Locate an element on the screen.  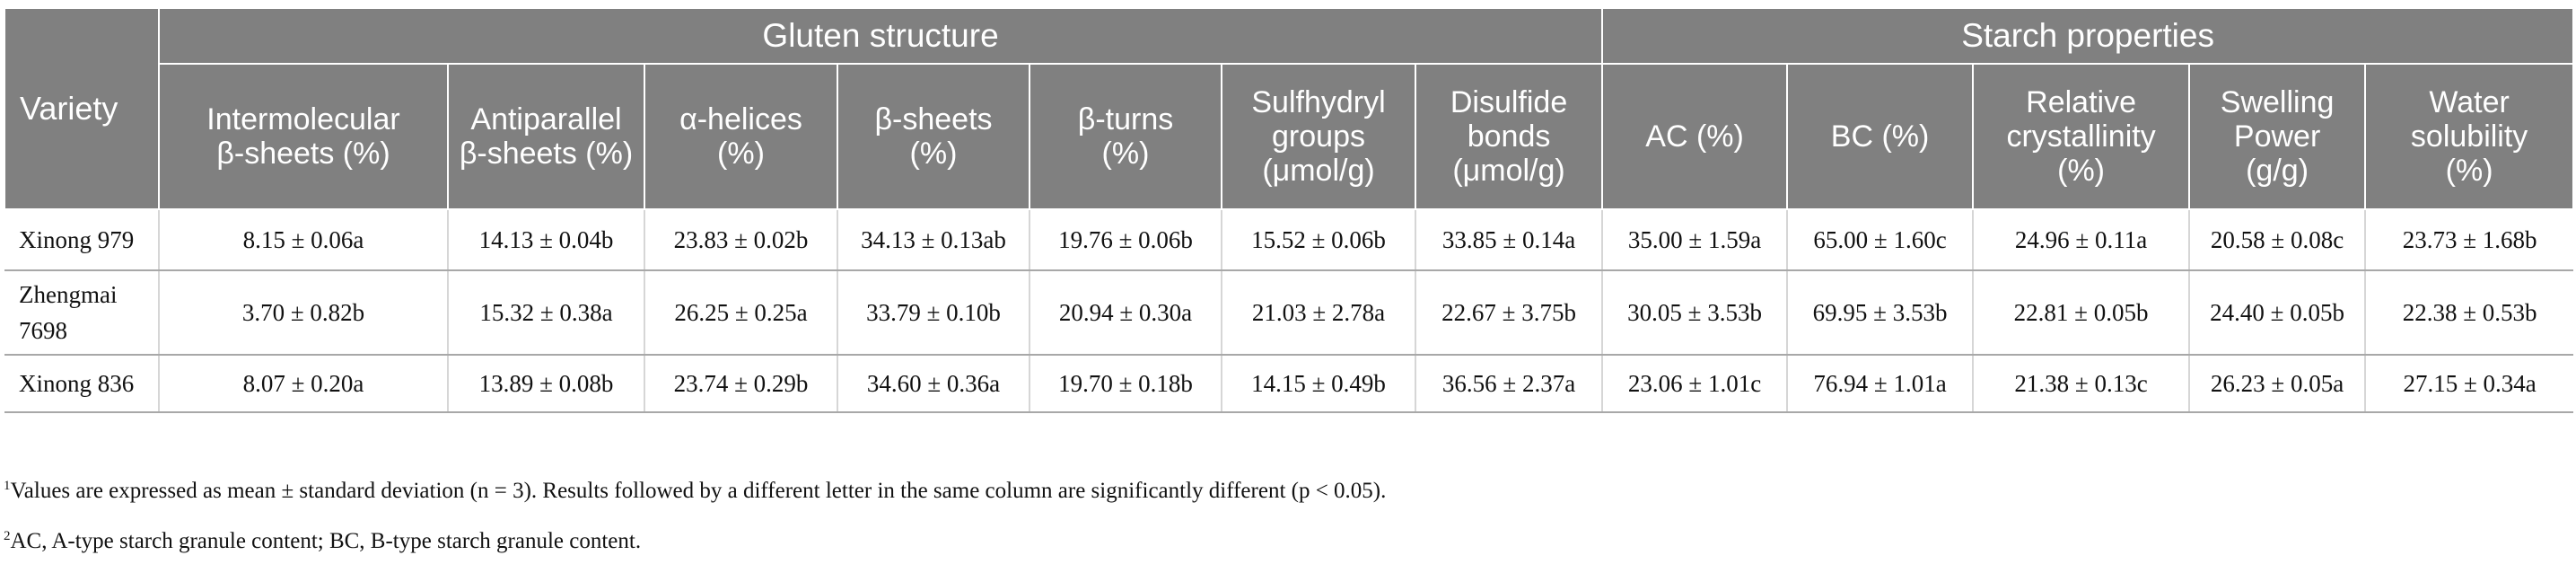
variety-cell: Xinong 979 is located at coordinates (82, 240).